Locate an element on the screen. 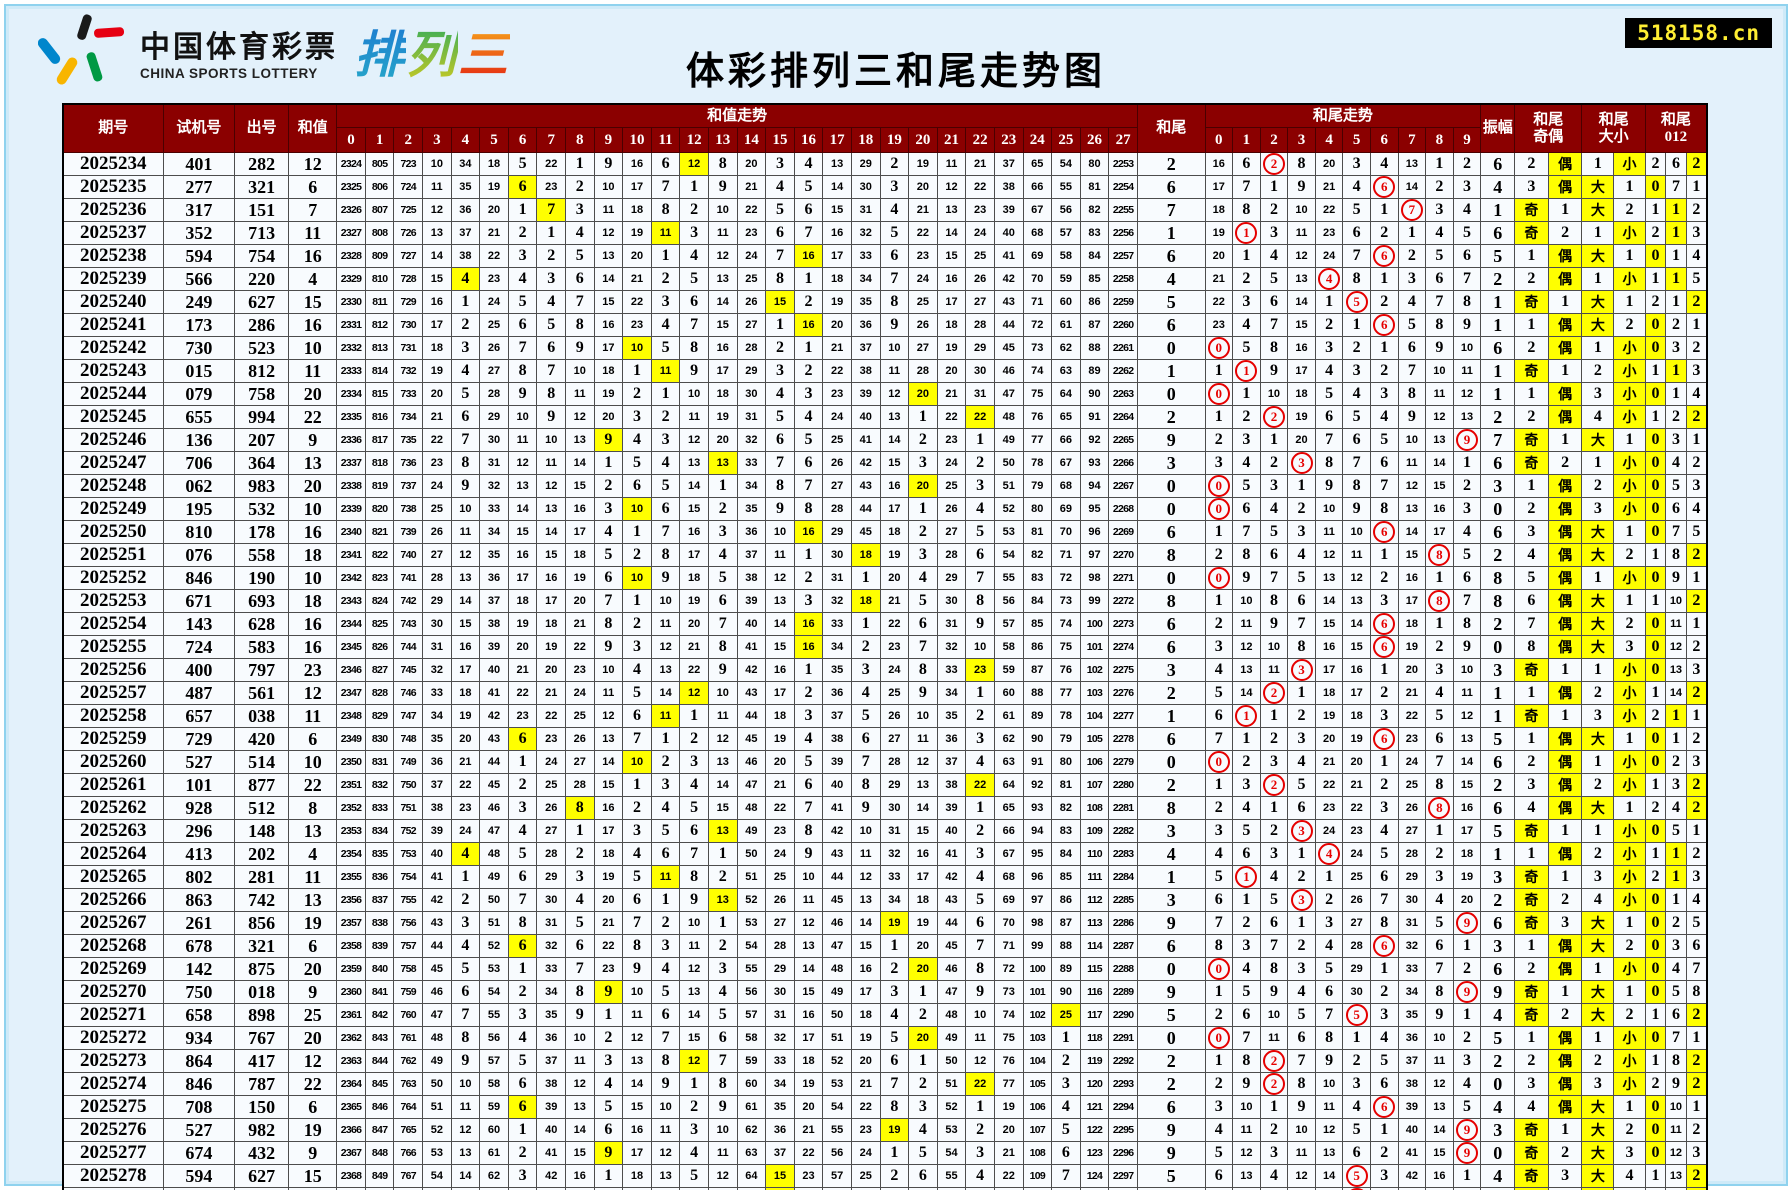  amplitude-cell: 2 is located at coordinates (1498, 1061).